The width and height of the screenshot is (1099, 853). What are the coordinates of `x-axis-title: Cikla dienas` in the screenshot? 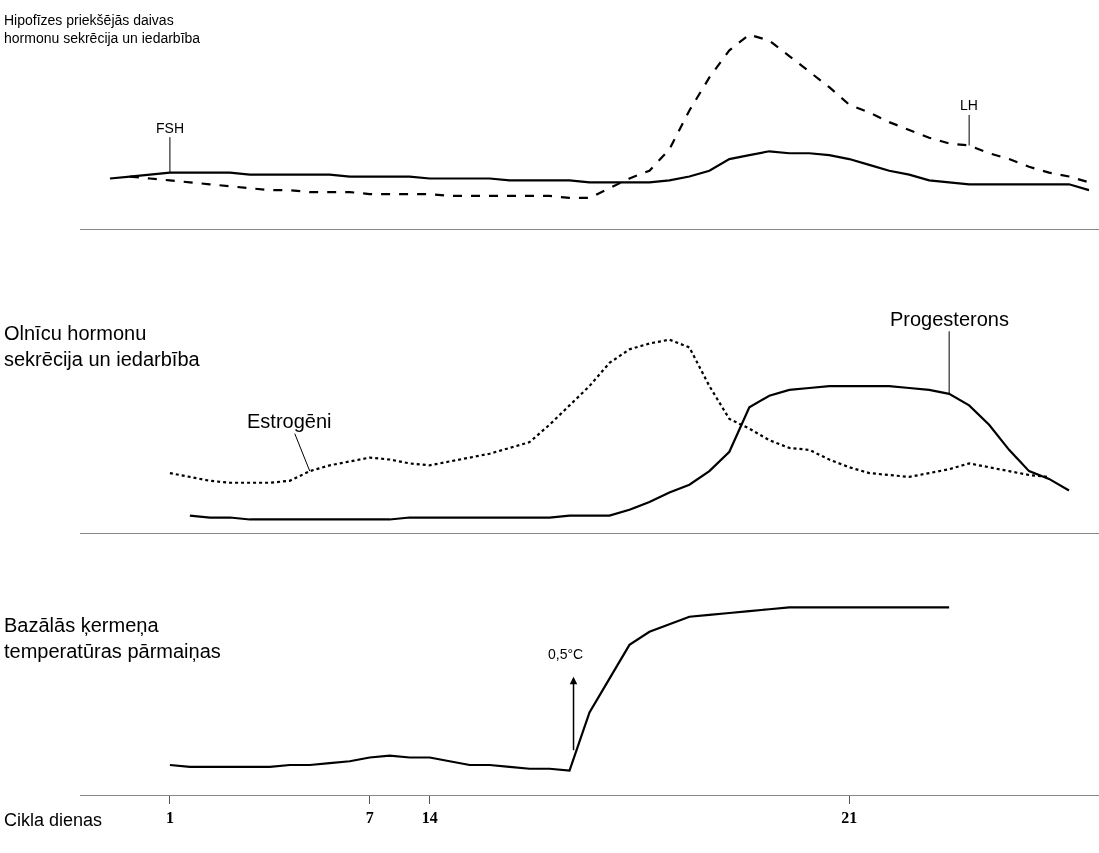 It's located at (53, 820).